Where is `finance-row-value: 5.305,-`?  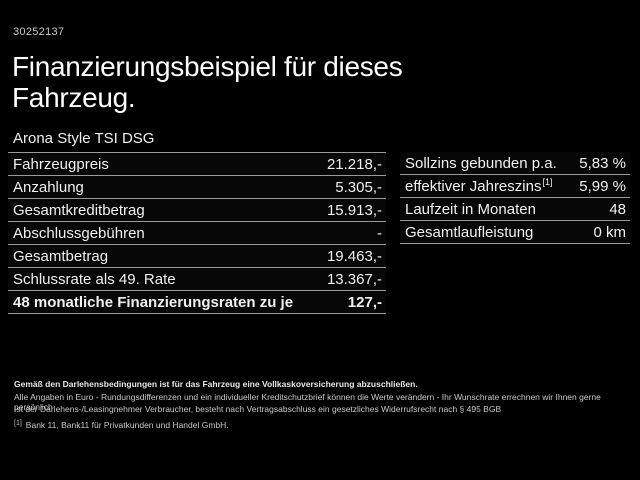
finance-row-value: 5.305,- is located at coordinates (358, 187).